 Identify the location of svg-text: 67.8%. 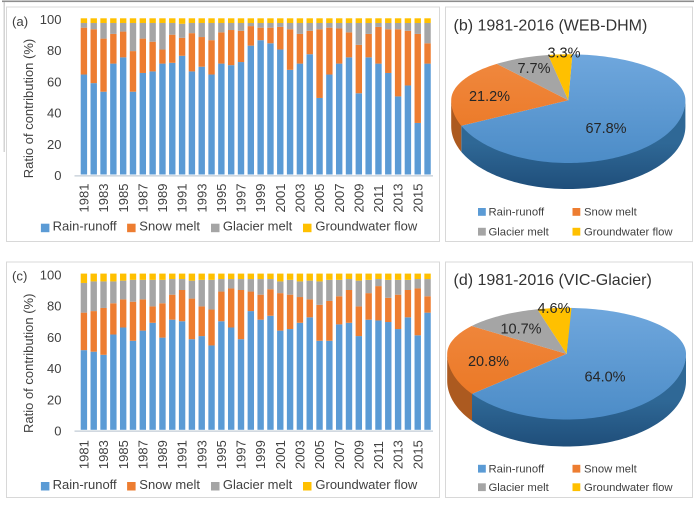
(605, 129).